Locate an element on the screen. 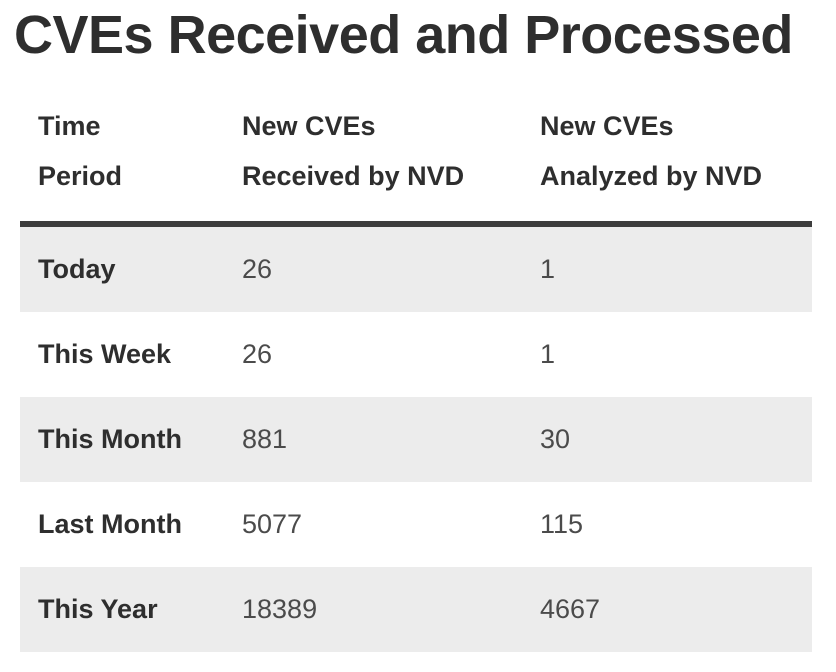 This screenshot has height=672, width=836. received-count-cell: 5077 is located at coordinates (272, 524).